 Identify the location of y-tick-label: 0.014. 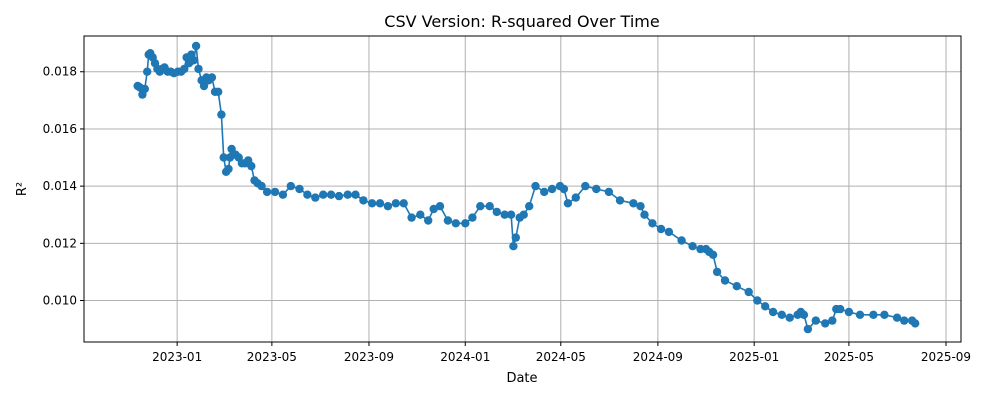
(60, 186).